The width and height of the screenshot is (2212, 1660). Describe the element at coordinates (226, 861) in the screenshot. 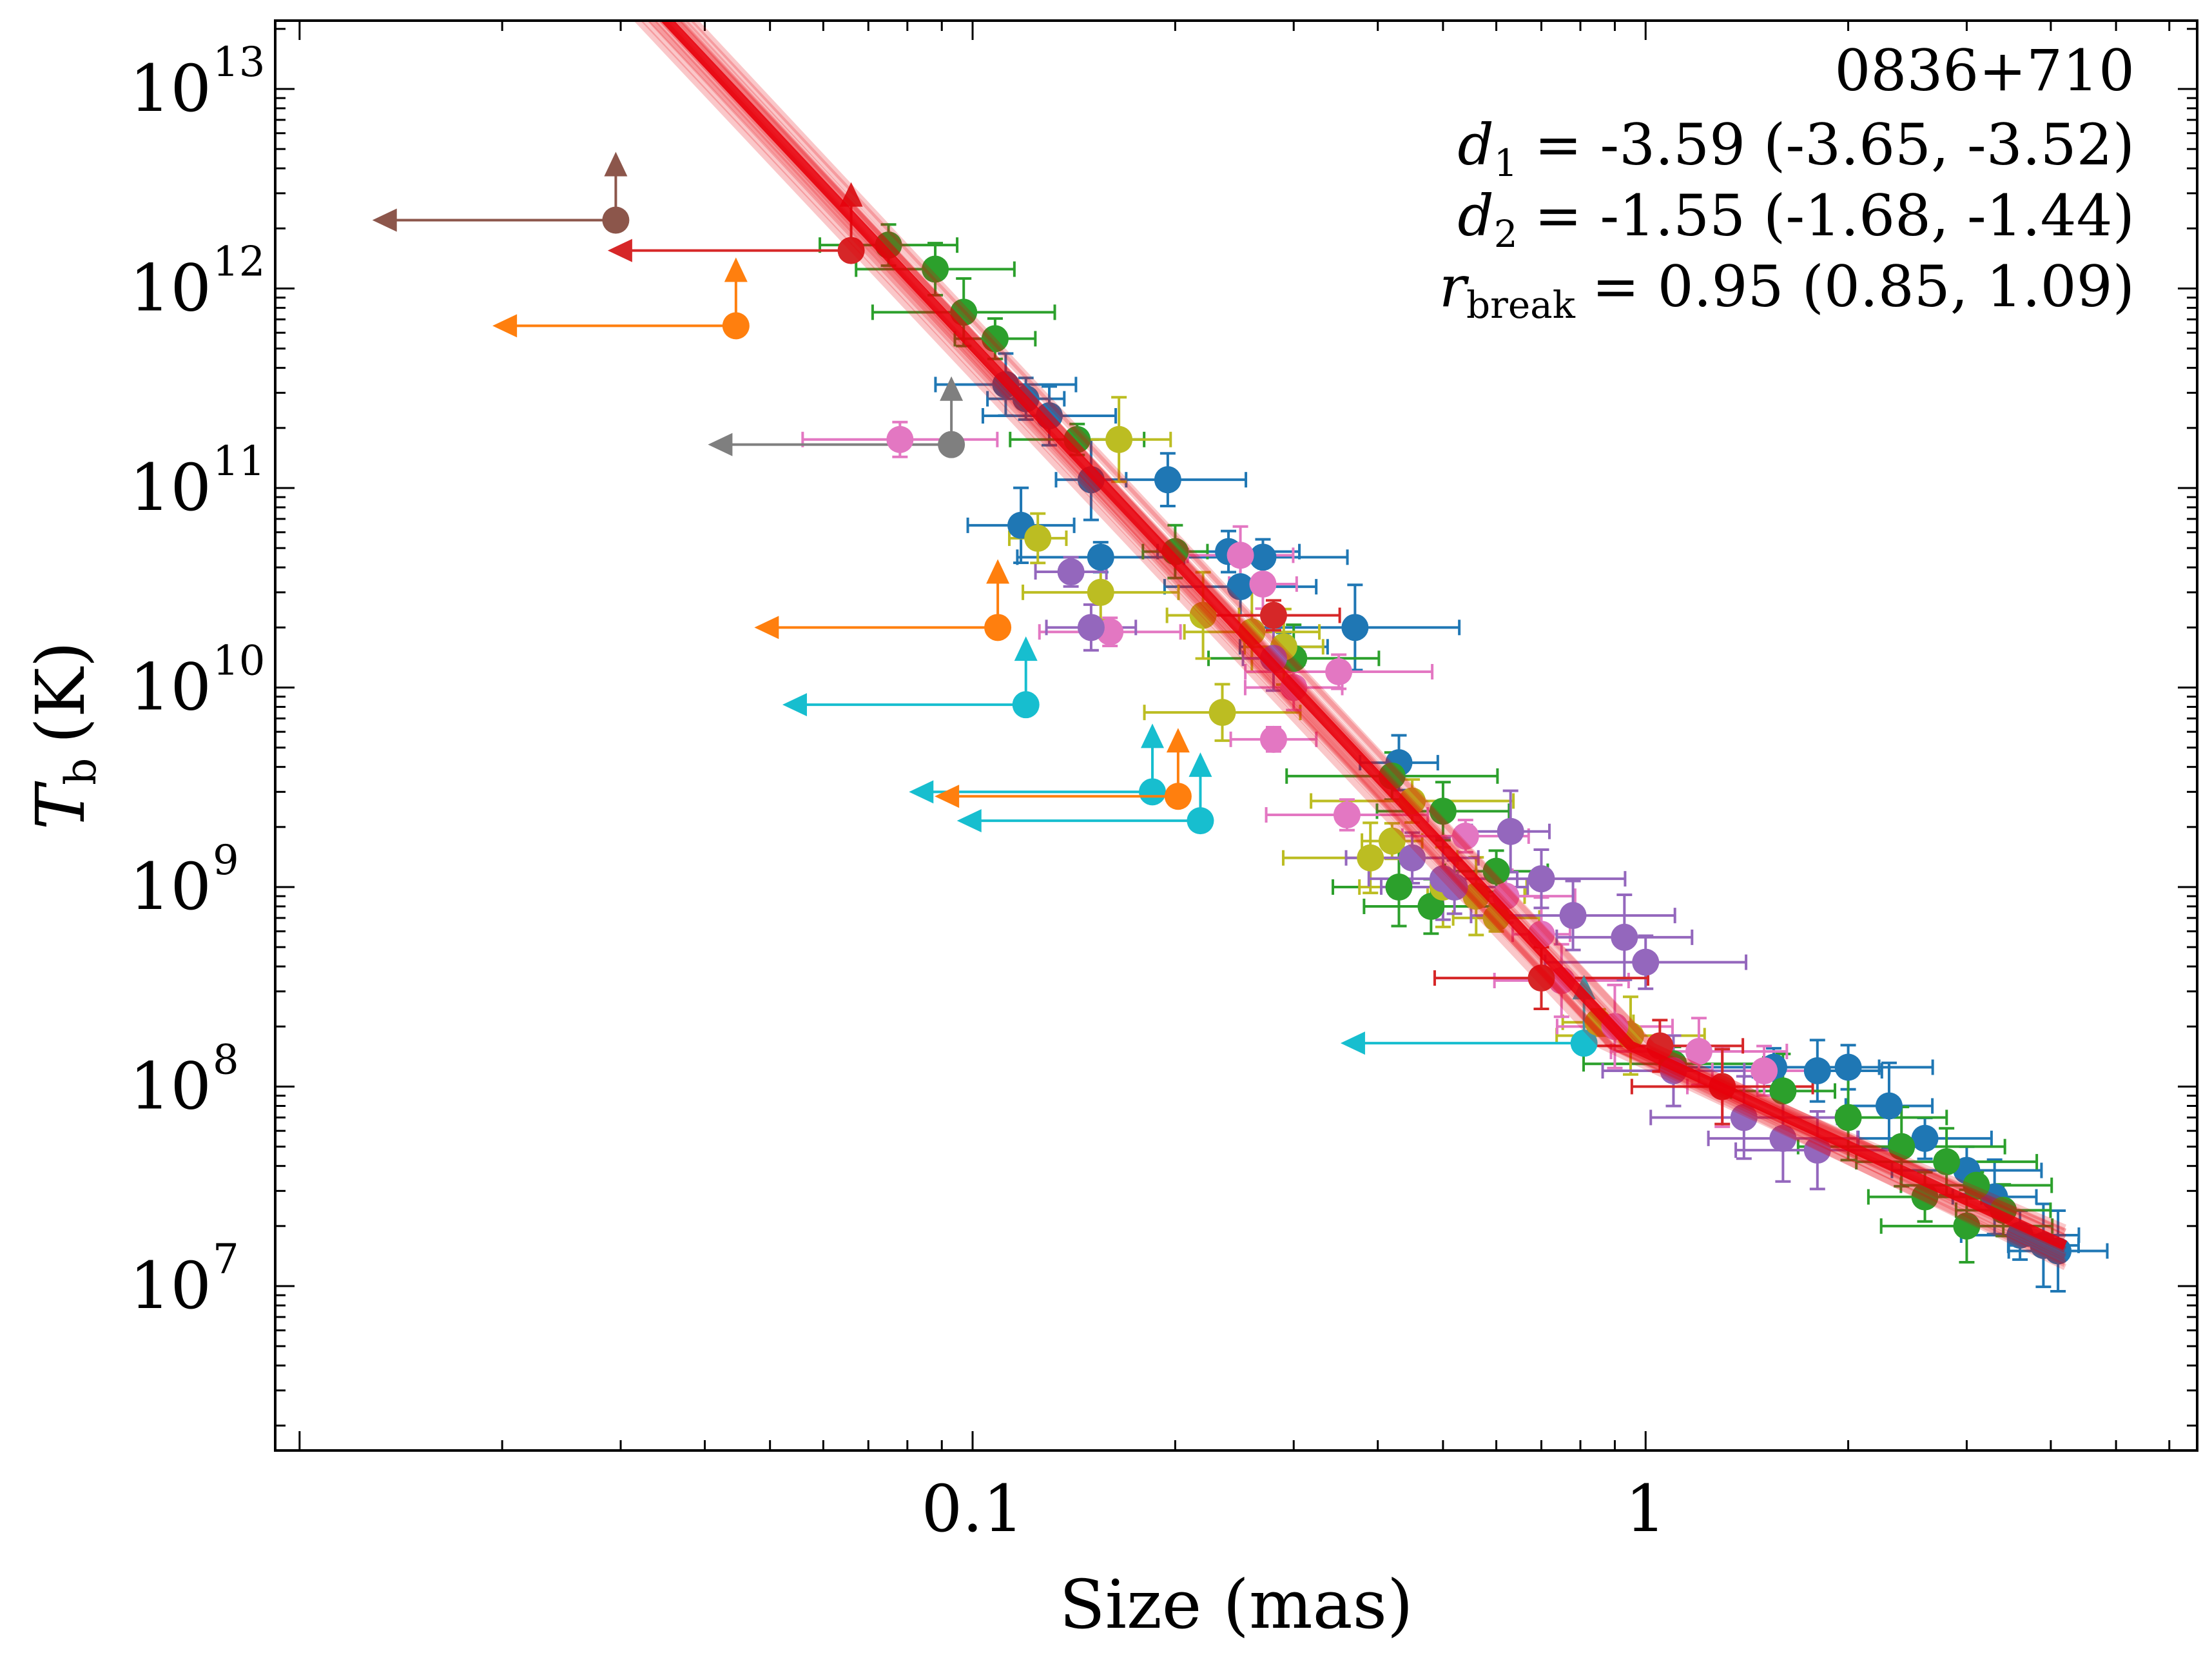

I see `y-tick-label-exponent: 9` at that location.